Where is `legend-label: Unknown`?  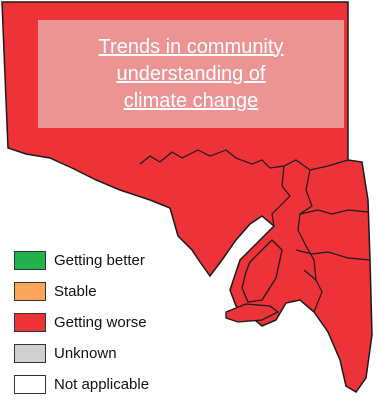 legend-label: Unknown is located at coordinates (85, 353).